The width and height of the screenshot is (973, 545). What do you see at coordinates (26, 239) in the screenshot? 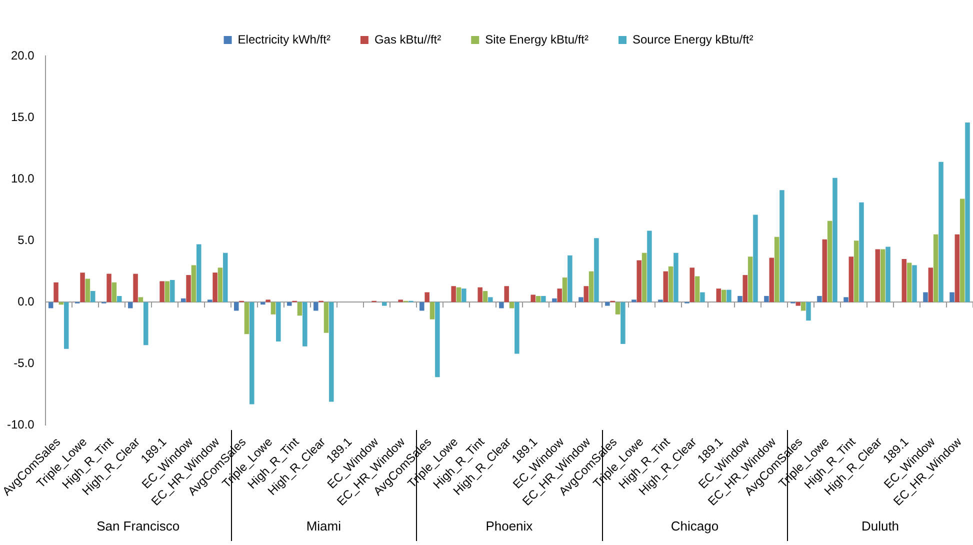
I see `y-tick-label: 5.0` at bounding box center [26, 239].